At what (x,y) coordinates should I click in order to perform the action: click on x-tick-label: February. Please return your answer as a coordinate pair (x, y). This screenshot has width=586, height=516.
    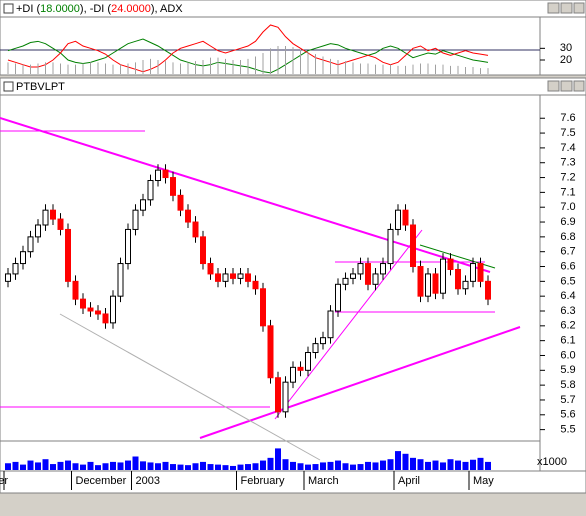
    Looking at the image, I should click on (263, 481).